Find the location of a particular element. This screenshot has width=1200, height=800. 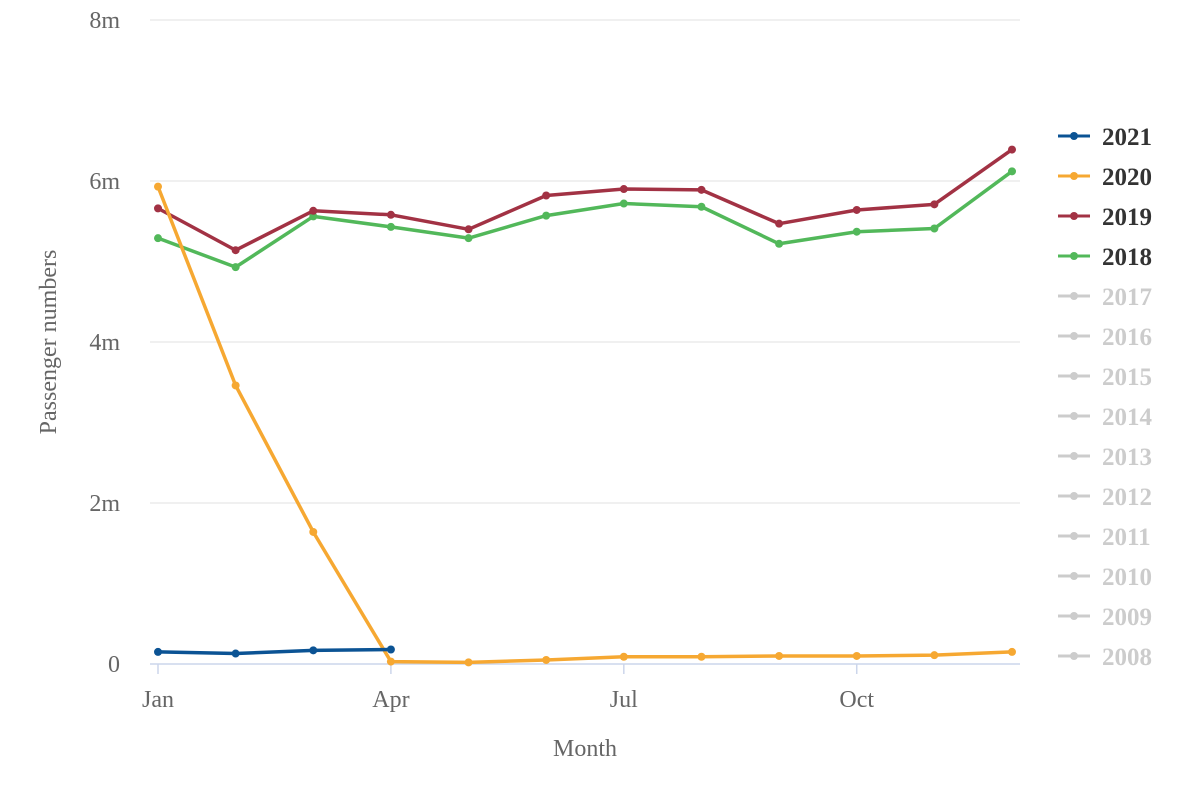

legend-item-2011: 2011 is located at coordinates (1104, 537).